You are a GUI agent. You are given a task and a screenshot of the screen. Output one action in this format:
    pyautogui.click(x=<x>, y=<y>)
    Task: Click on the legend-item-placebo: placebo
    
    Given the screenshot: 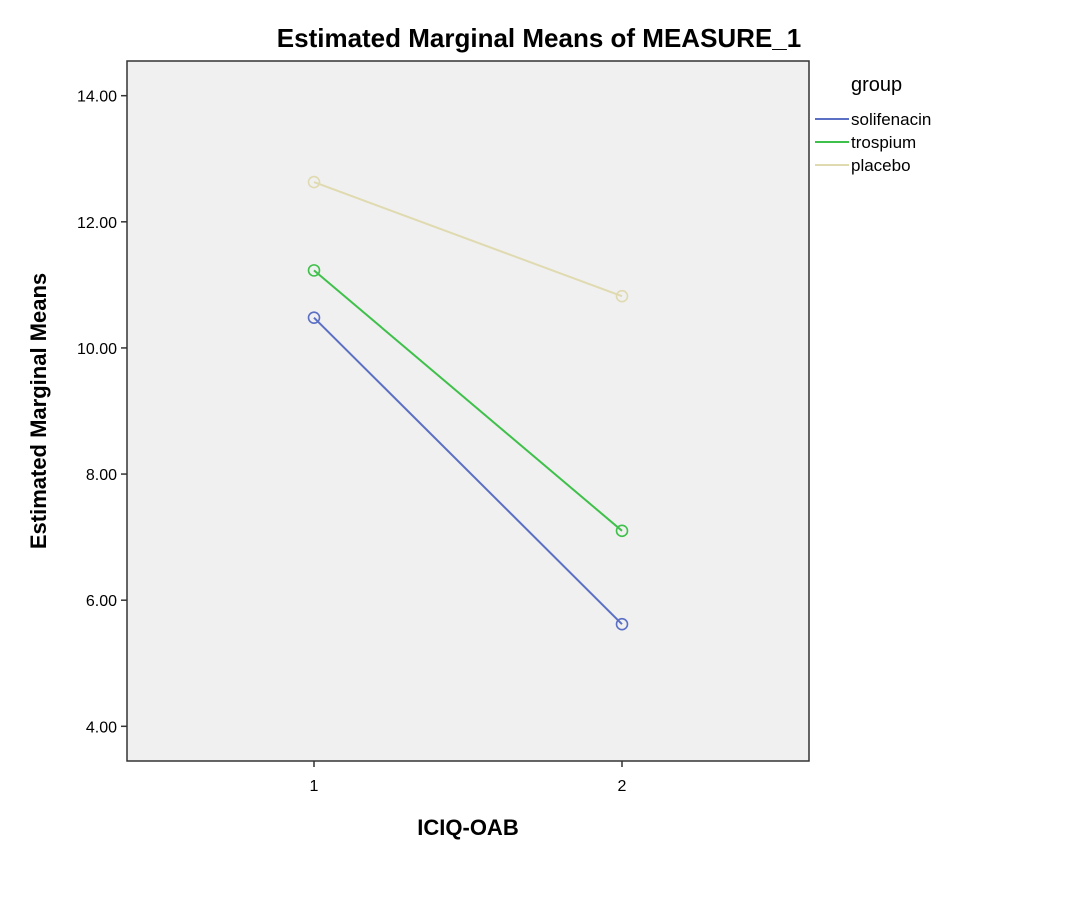 What is the action you would take?
    pyautogui.click(x=863, y=165)
    